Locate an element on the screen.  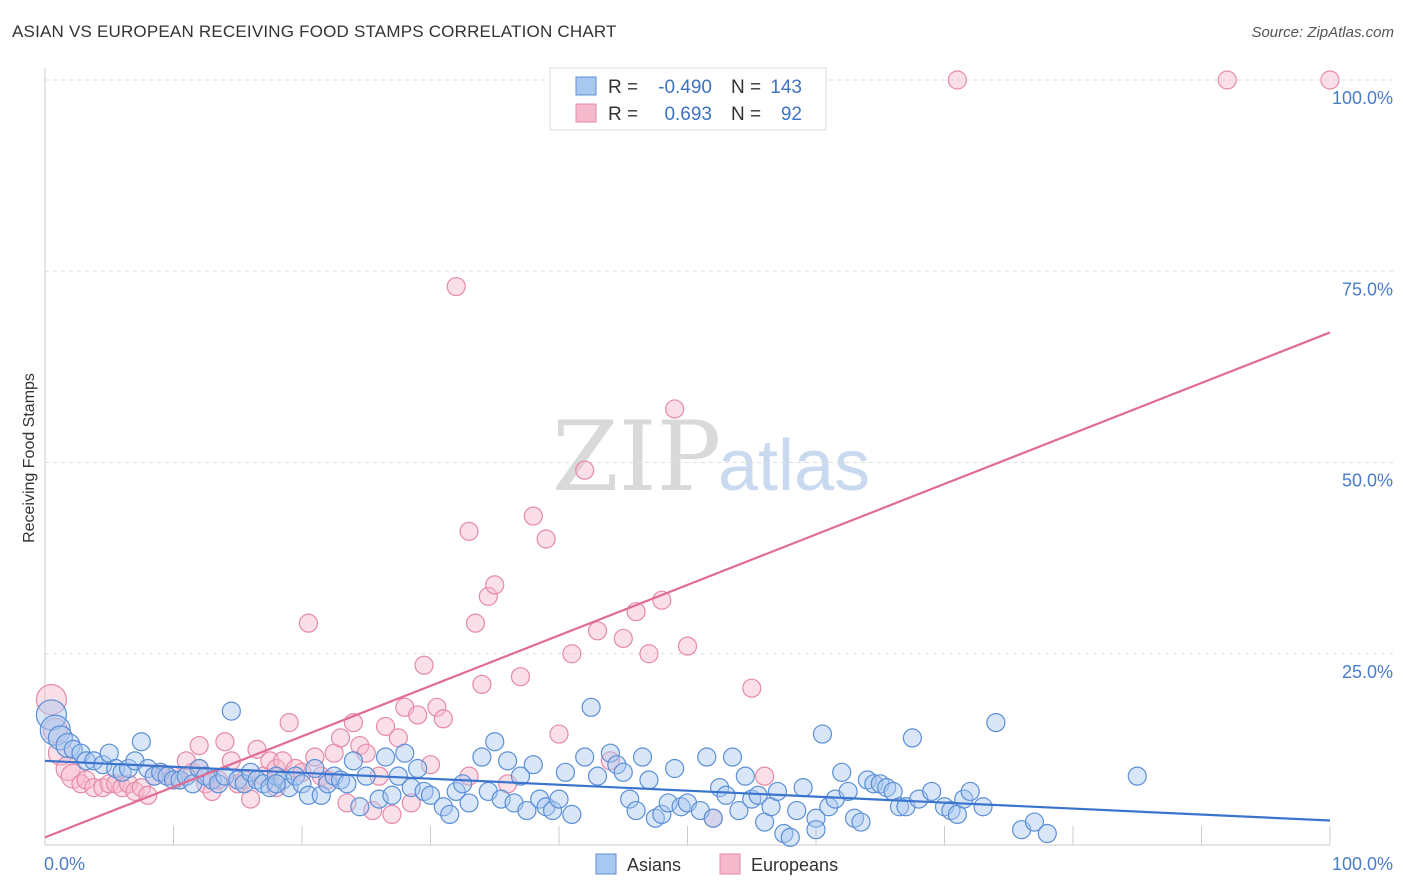
legend-r-label-asians: R = is located at coordinates (623, 87).